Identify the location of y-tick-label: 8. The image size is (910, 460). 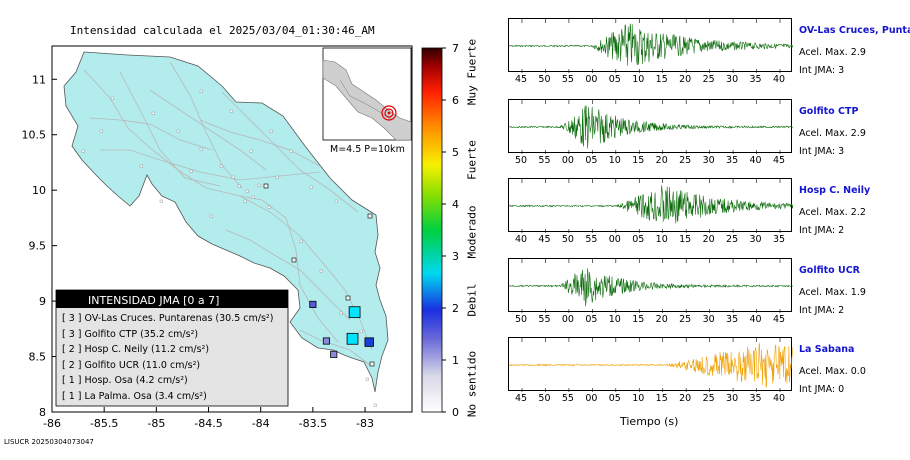
(42, 412).